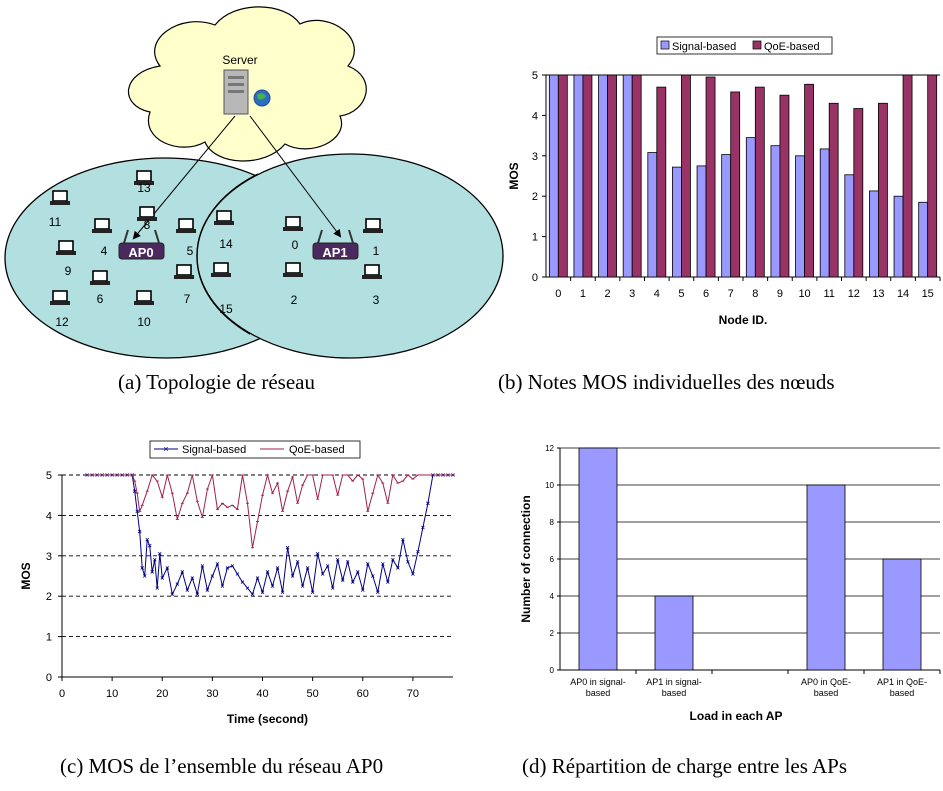 This screenshot has height=791, width=943. Describe the element at coordinates (104, 251) in the screenshot. I see `node-label: 4` at that location.